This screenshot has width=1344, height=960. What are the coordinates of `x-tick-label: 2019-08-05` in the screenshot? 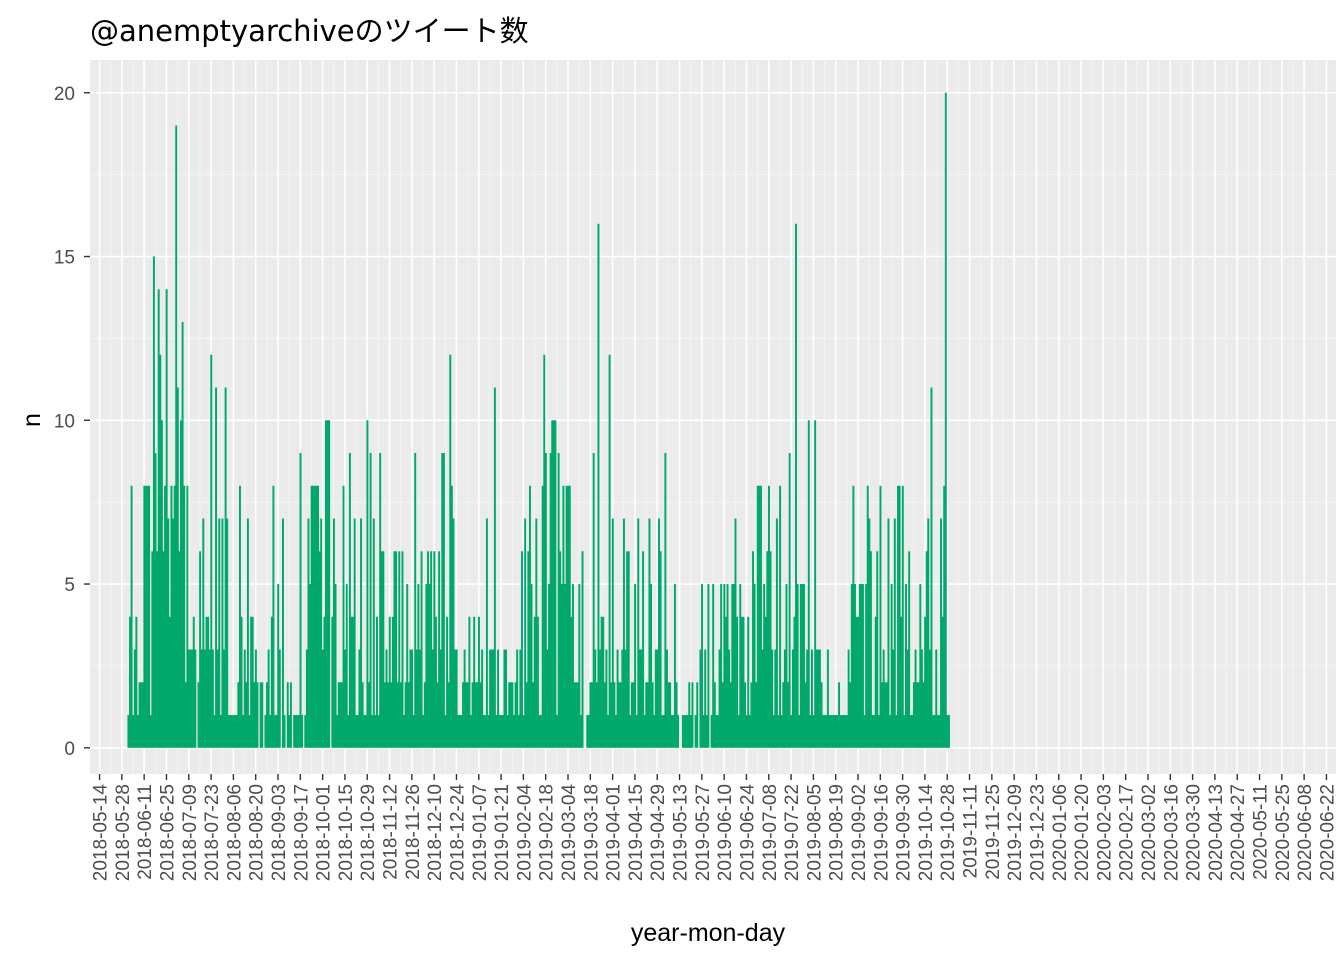 It's located at (814, 832).